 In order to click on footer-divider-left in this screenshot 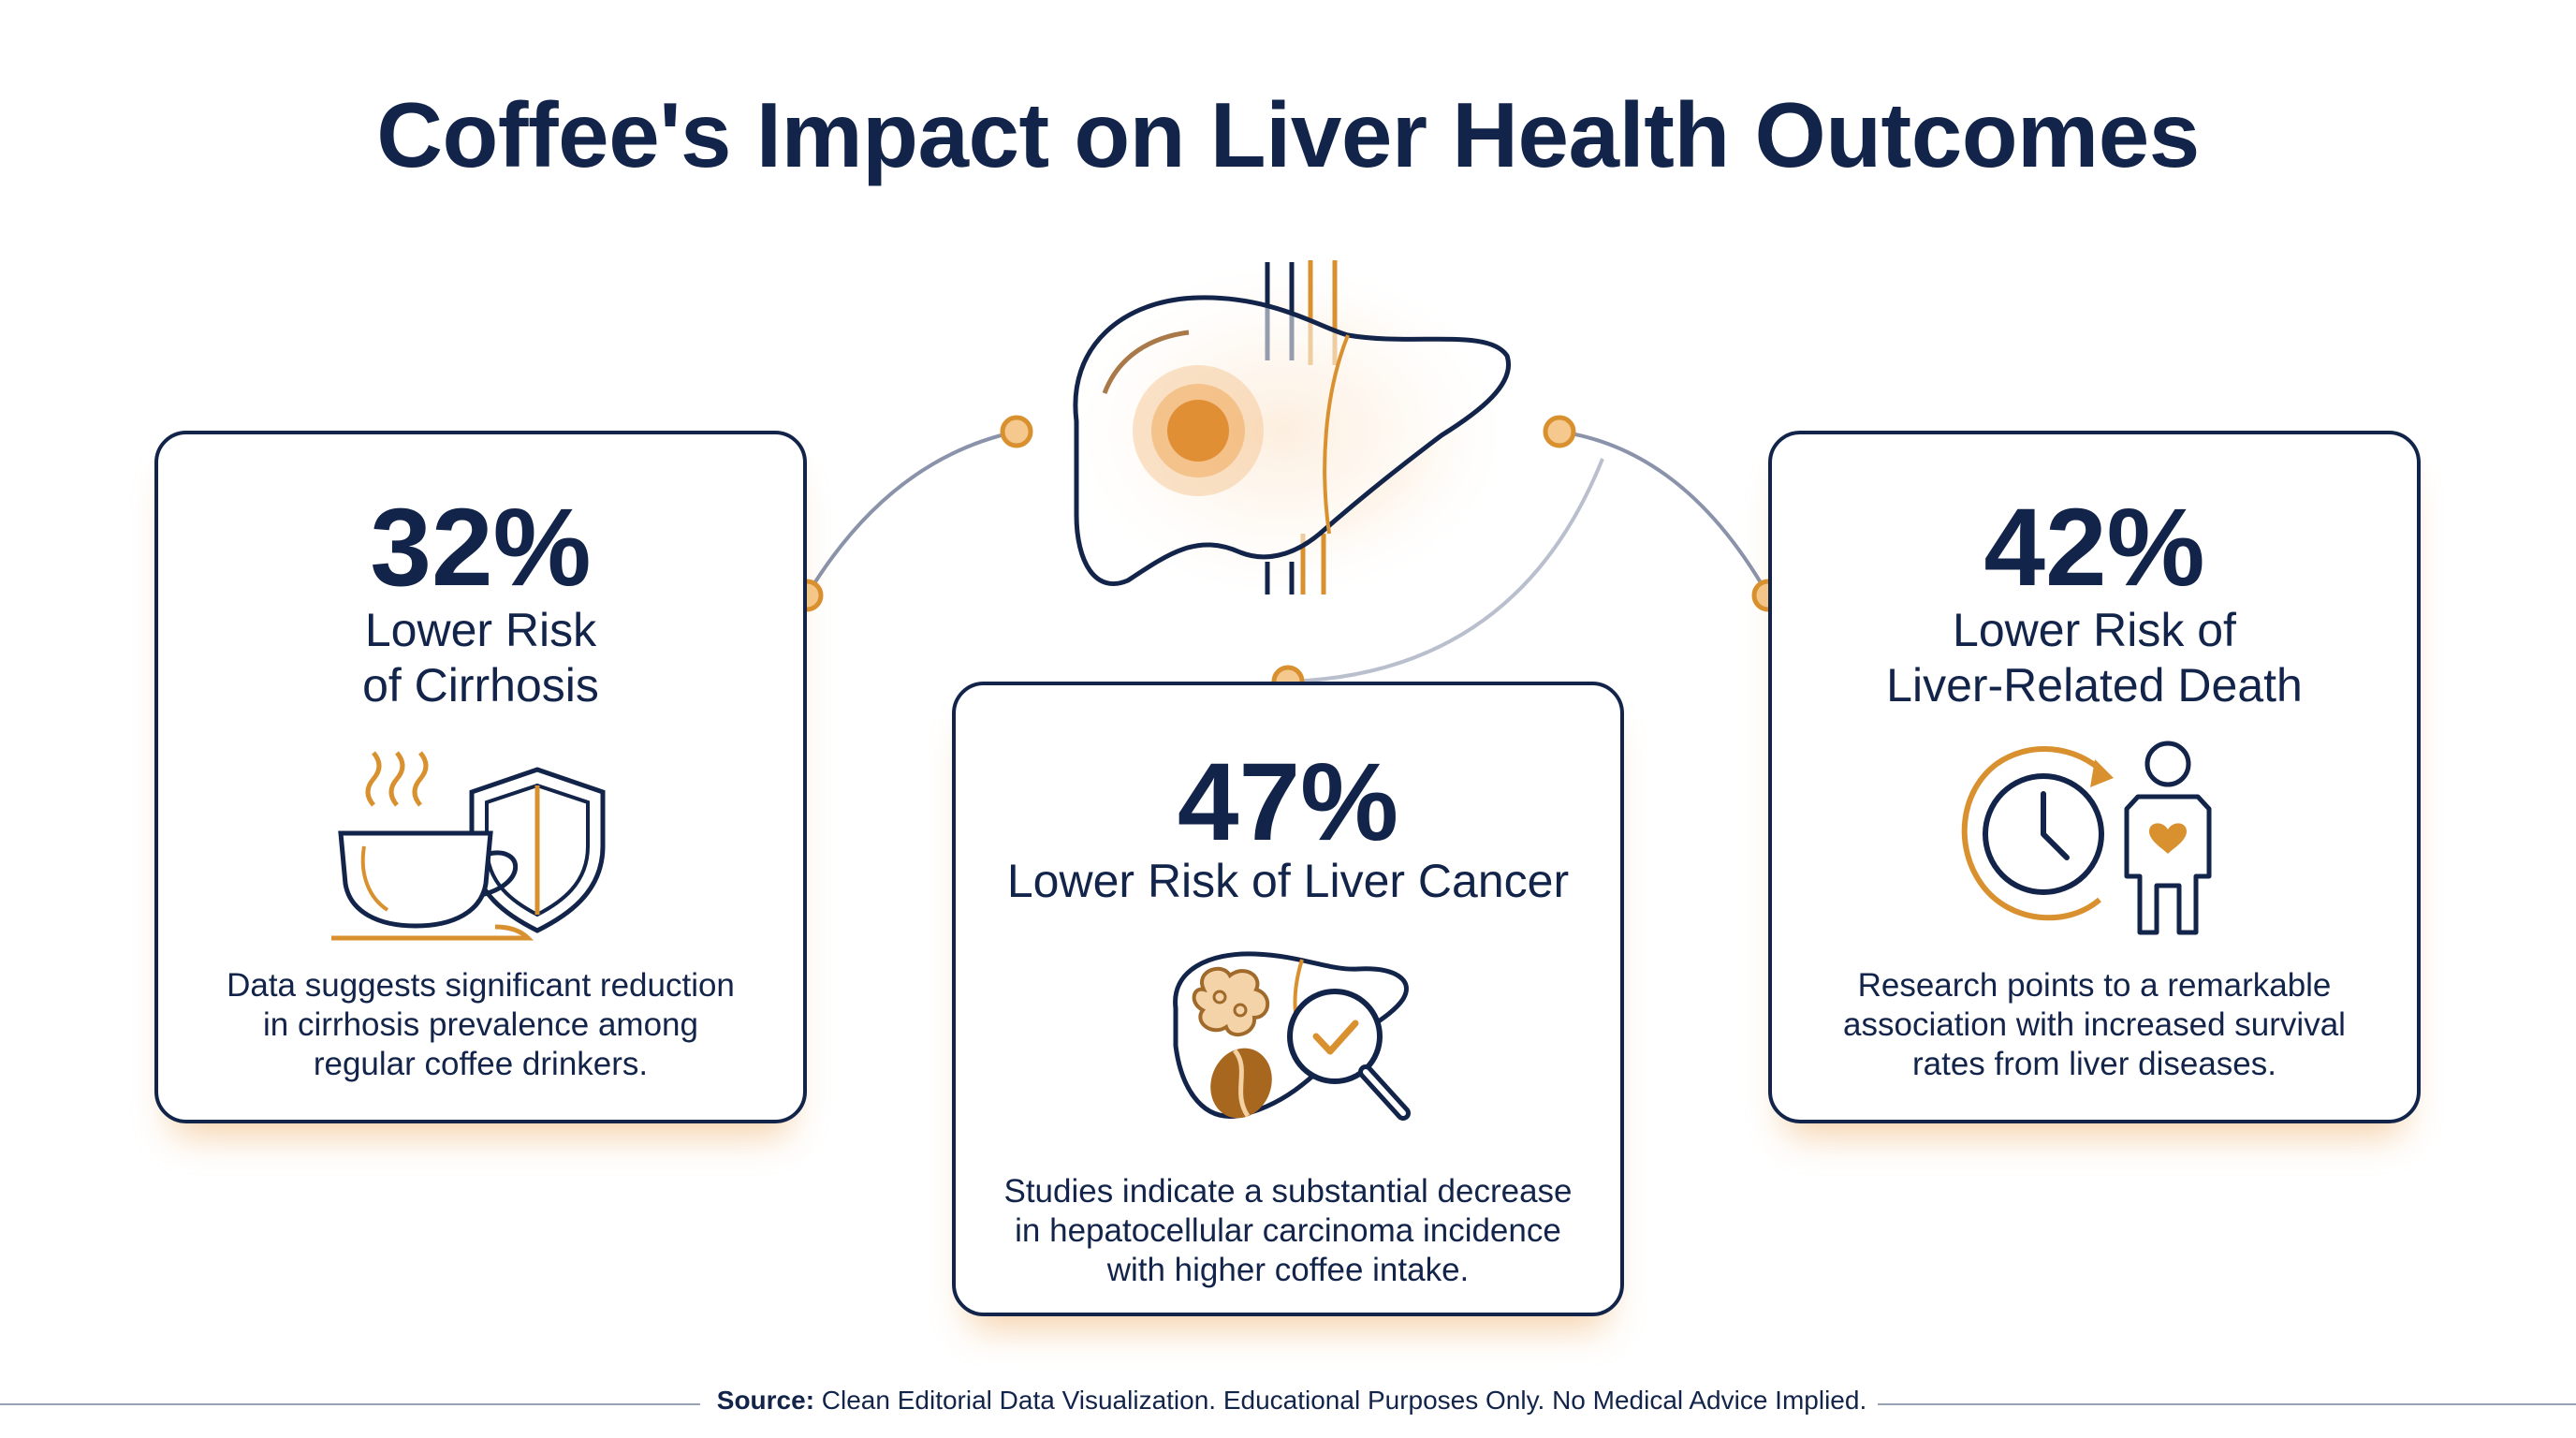, I will do `click(350, 1404)`.